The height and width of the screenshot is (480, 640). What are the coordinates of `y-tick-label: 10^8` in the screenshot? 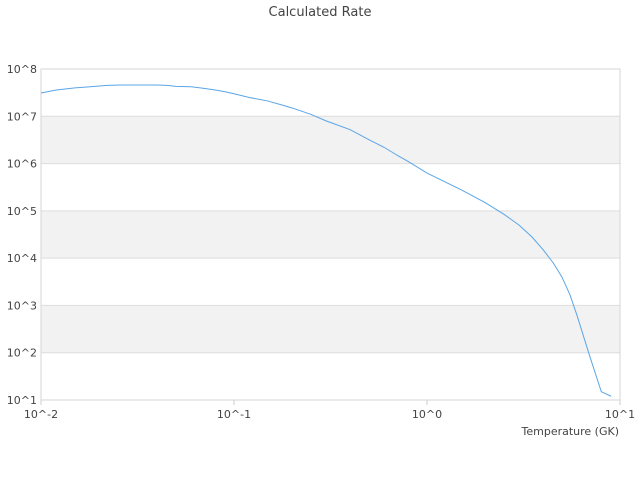 It's located at (22, 69).